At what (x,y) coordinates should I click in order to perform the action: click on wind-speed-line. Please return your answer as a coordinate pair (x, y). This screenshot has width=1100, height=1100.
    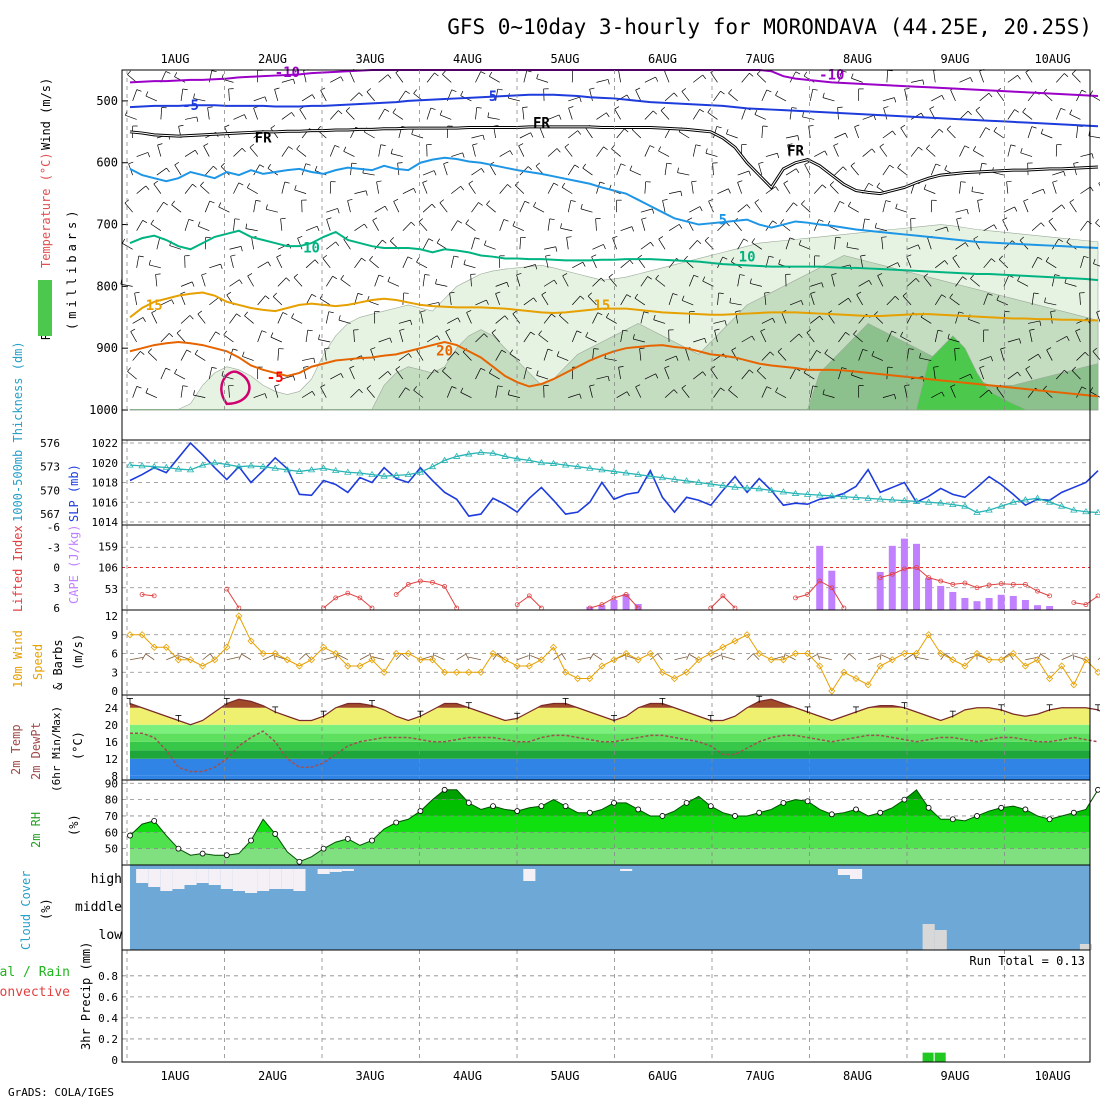
    Looking at the image, I should click on (614, 653).